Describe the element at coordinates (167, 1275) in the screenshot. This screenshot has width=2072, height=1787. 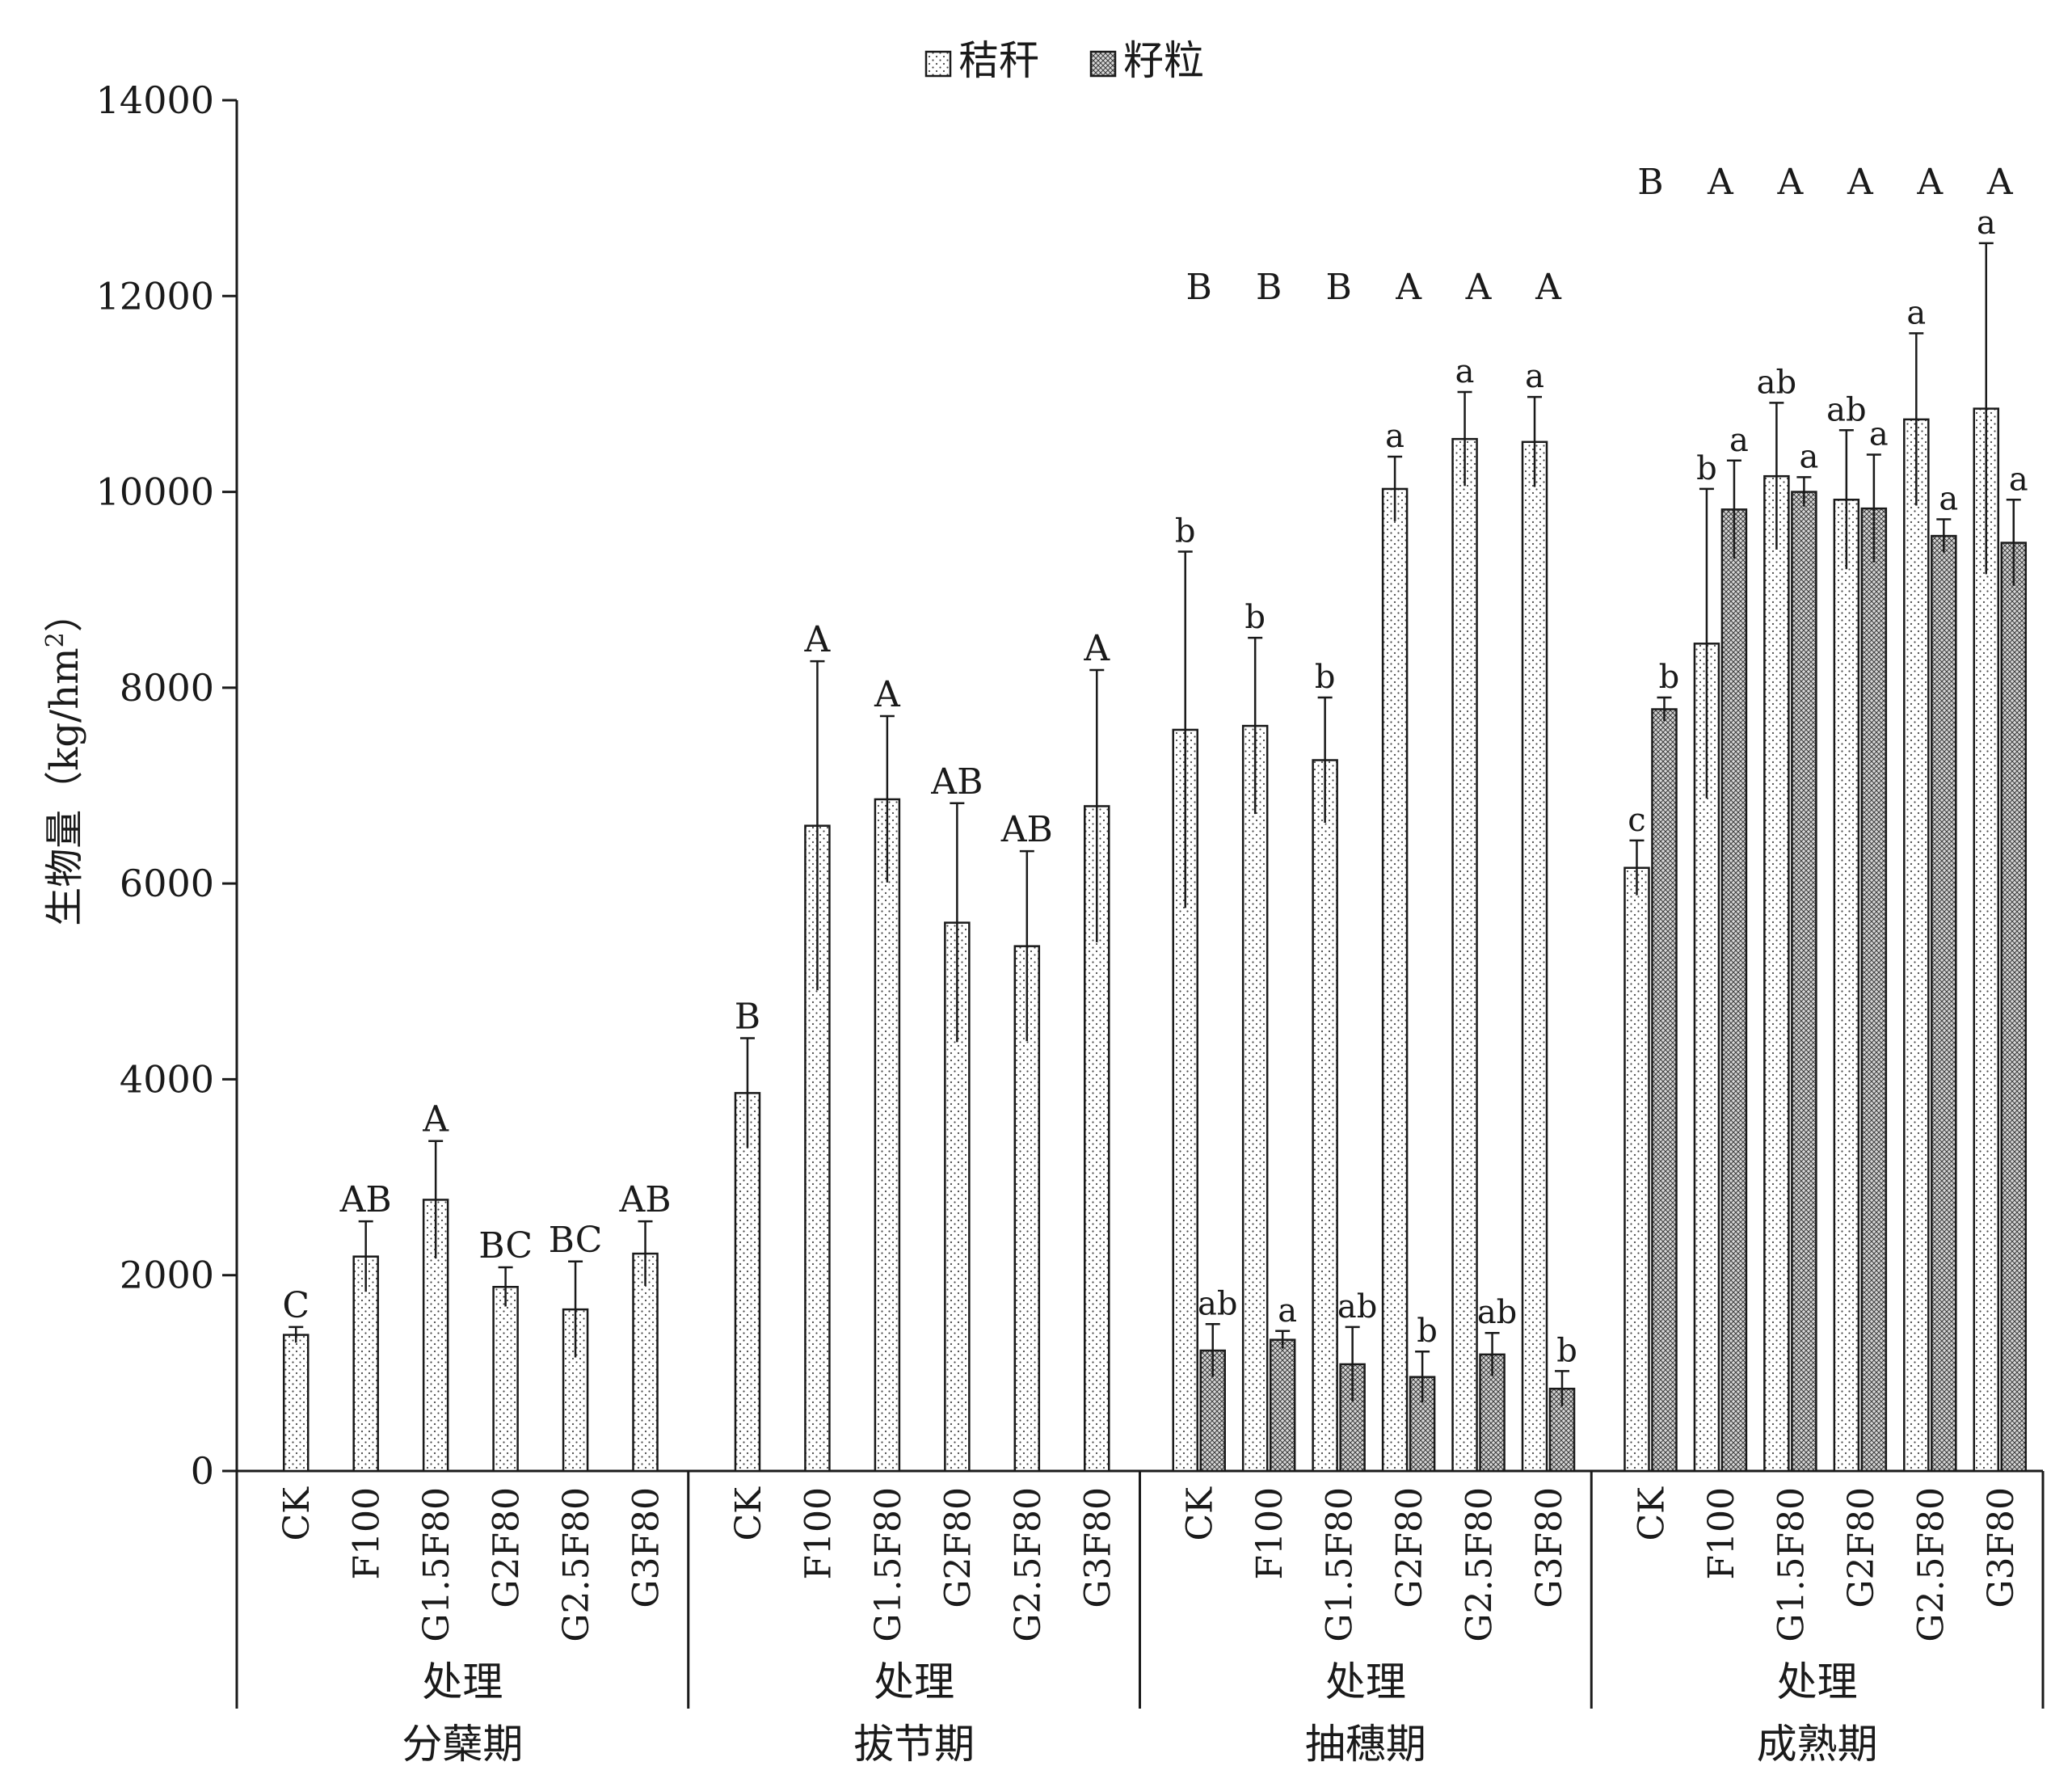
I see `y-tick-label: 2000` at that location.